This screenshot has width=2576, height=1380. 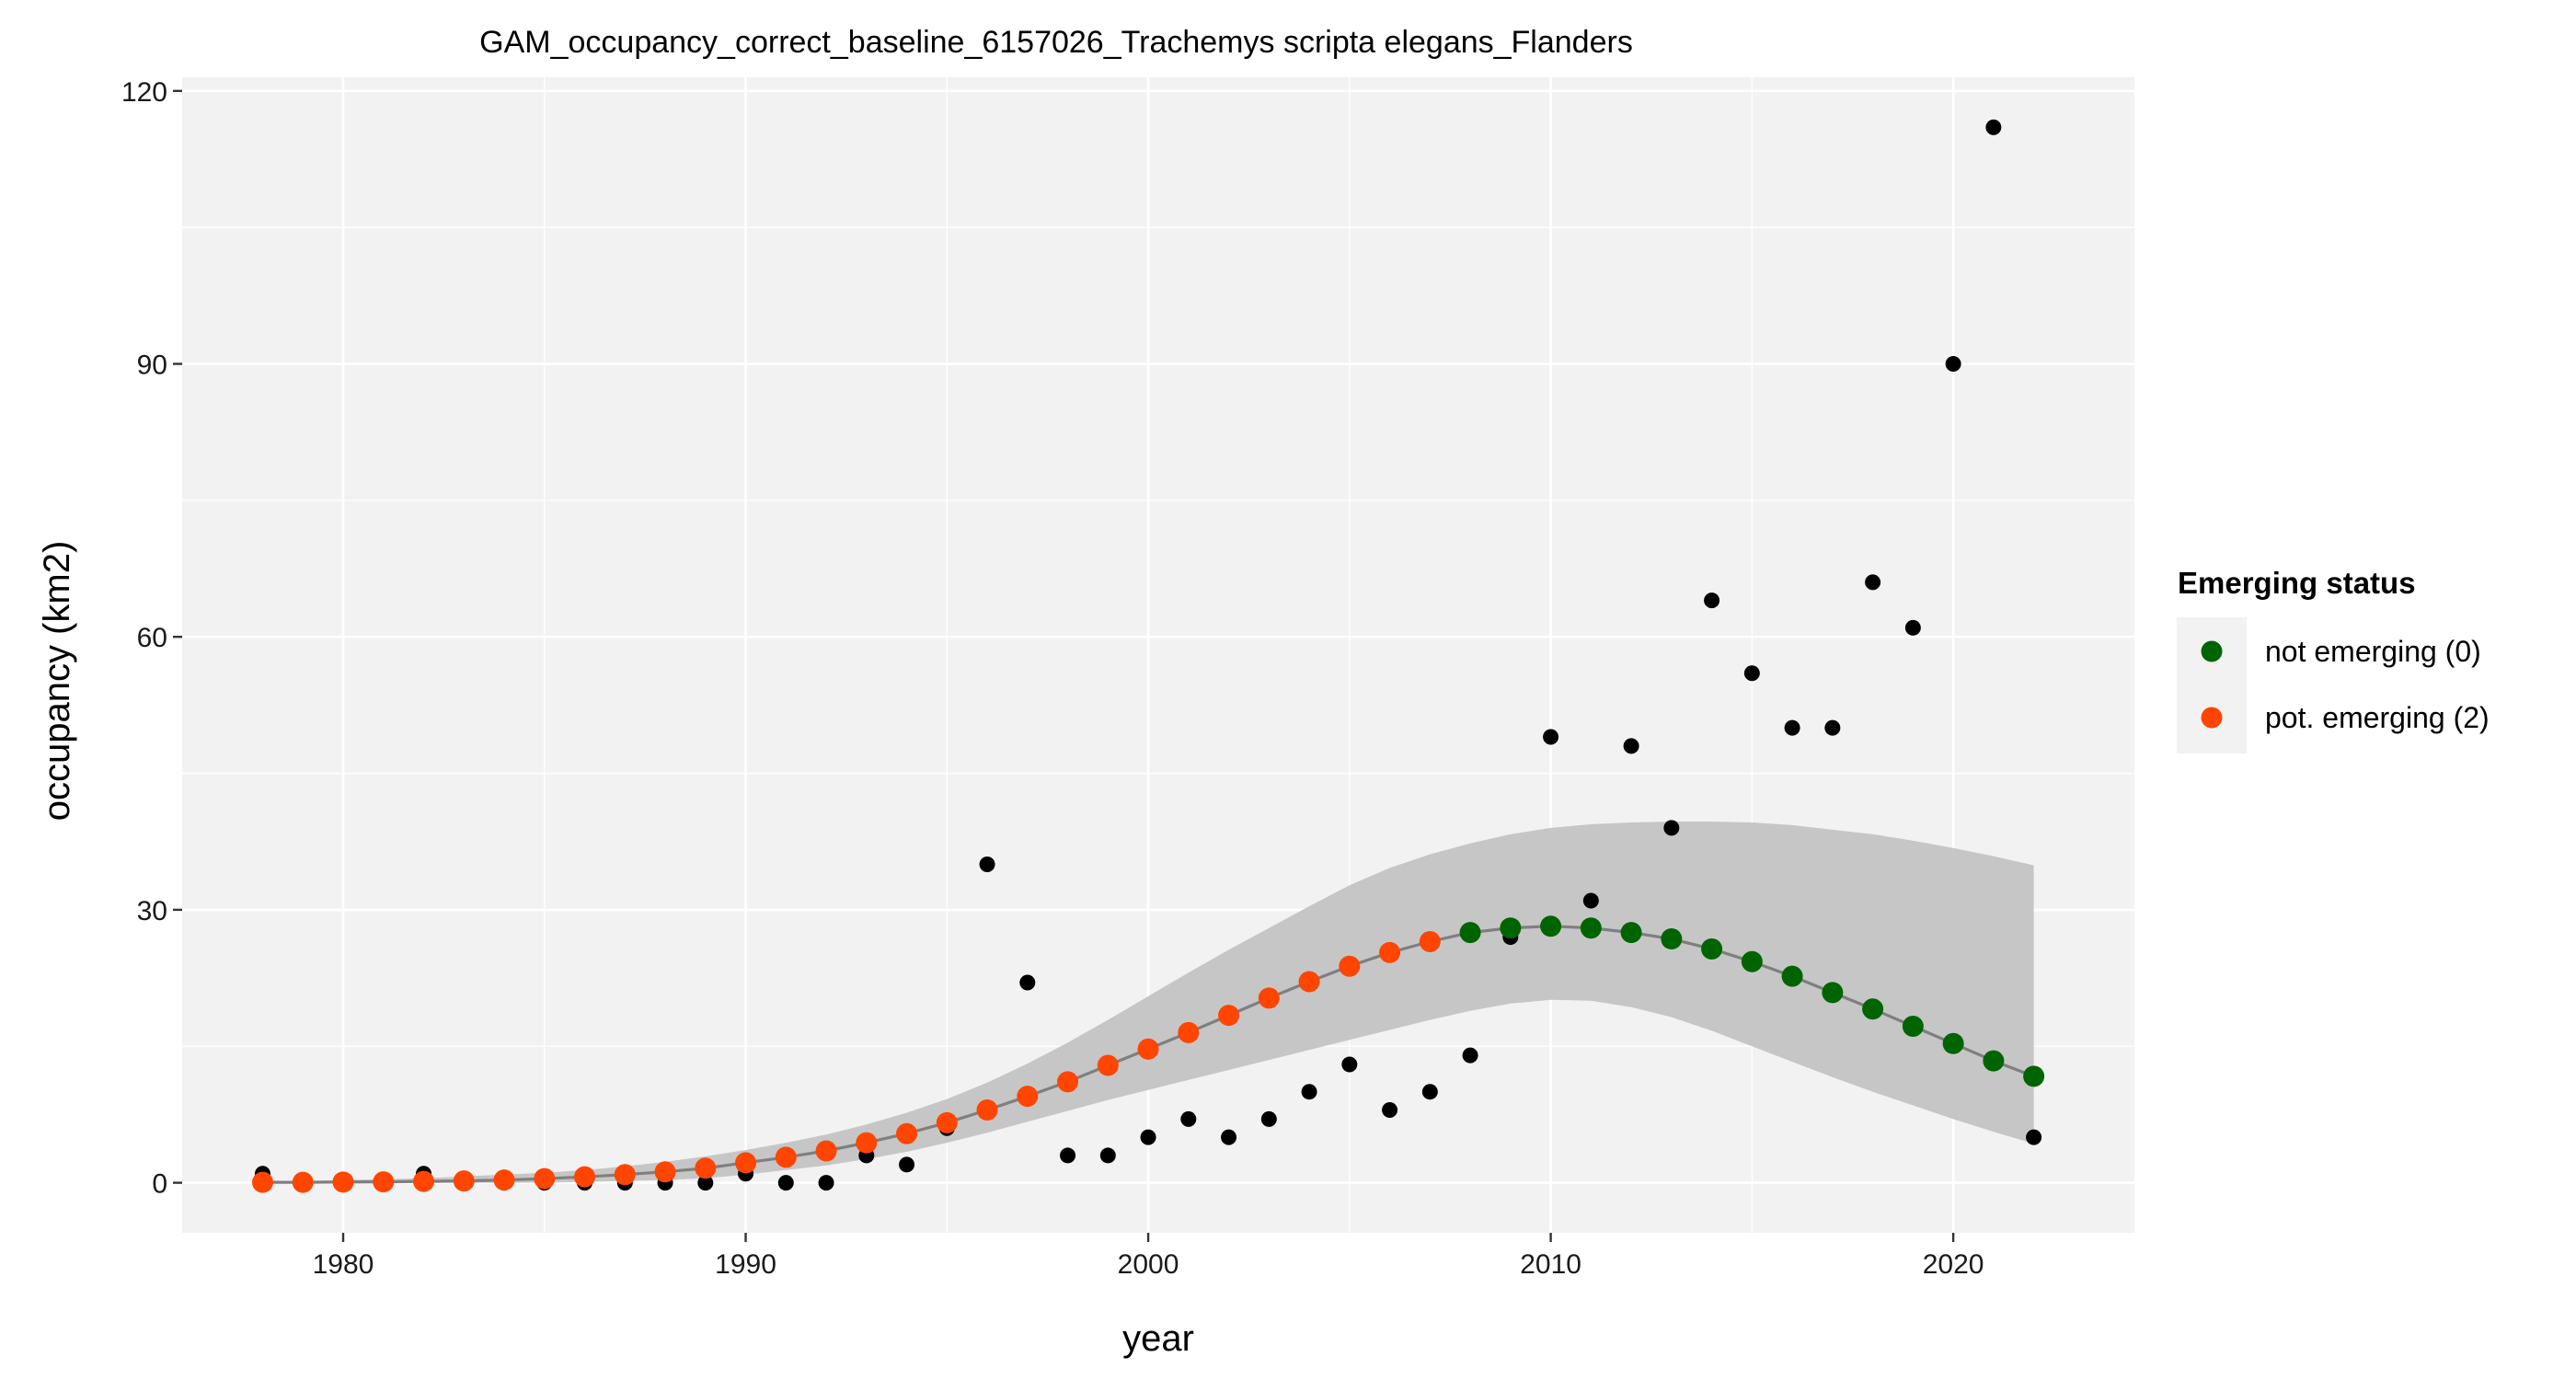 I want to click on legend-entries: not emerging (0) pot. emerging (2), so click(x=2345, y=684).